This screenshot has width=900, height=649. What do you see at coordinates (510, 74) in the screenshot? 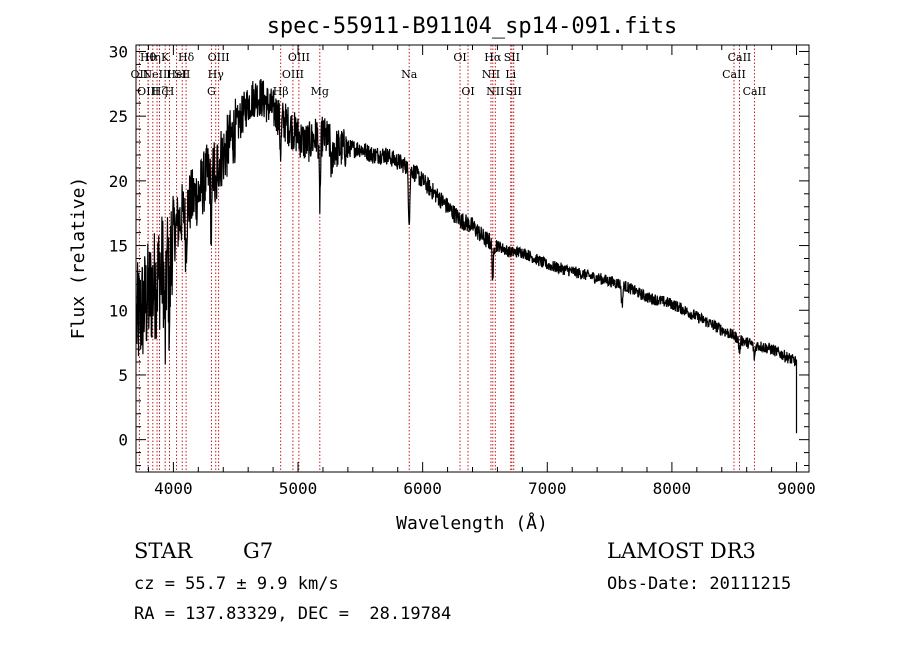
I see `line-label: Li` at bounding box center [510, 74].